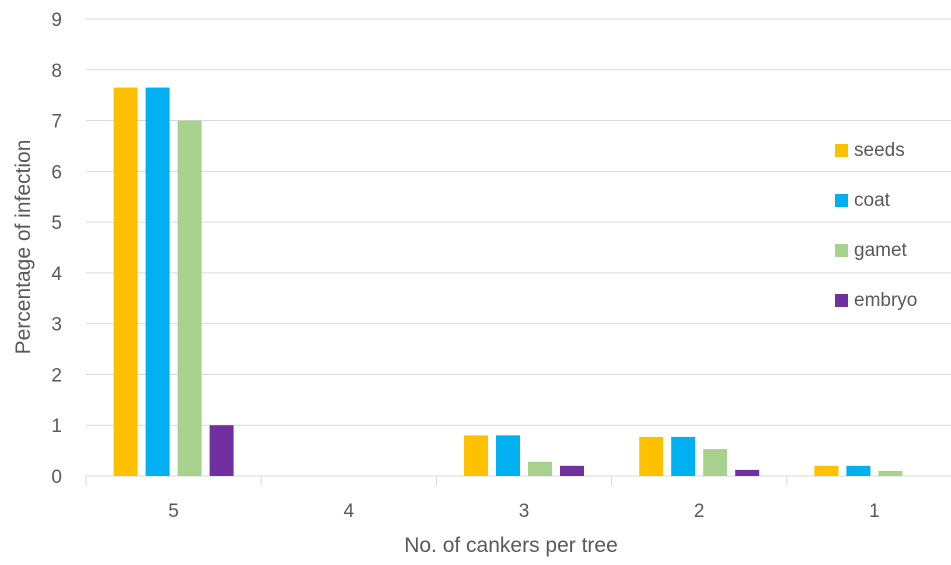 Image resolution: width=951 pixels, height=565 pixels. Describe the element at coordinates (56, 20) in the screenshot. I see `y-tick-label: 9` at that location.